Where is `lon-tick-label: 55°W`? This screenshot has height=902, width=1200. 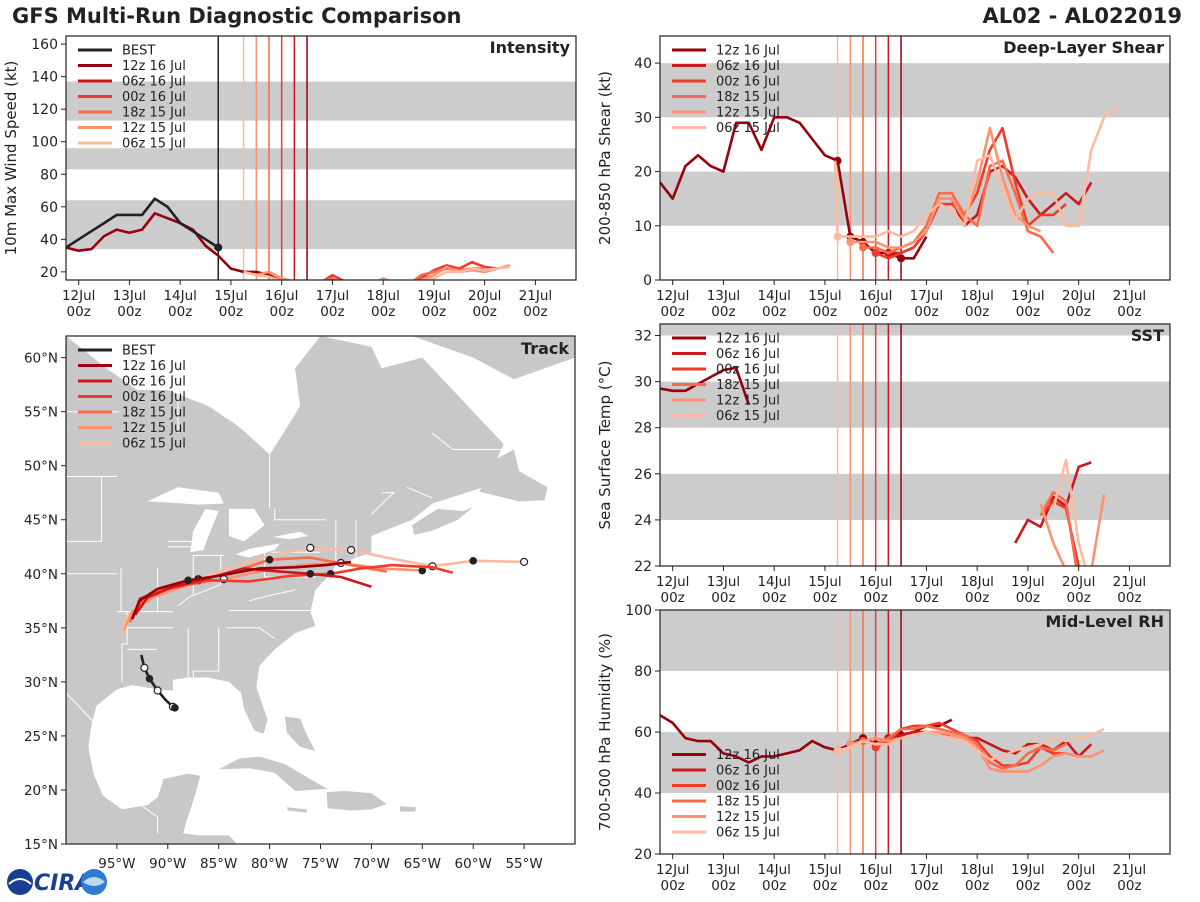 lon-tick-label: 55°W is located at coordinates (523, 864).